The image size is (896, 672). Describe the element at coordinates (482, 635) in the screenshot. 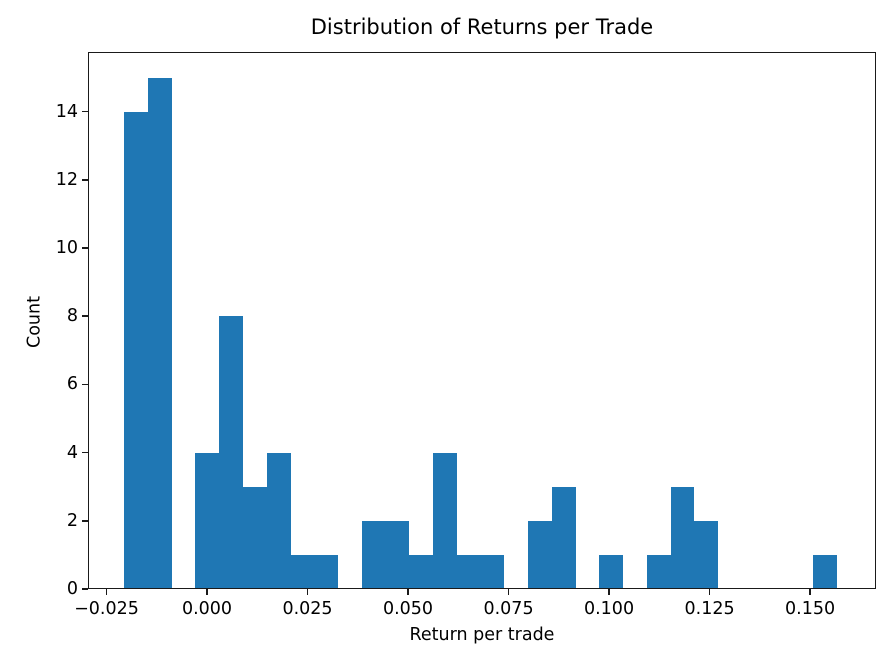

I see `x-axis-label: Return per trade` at that location.